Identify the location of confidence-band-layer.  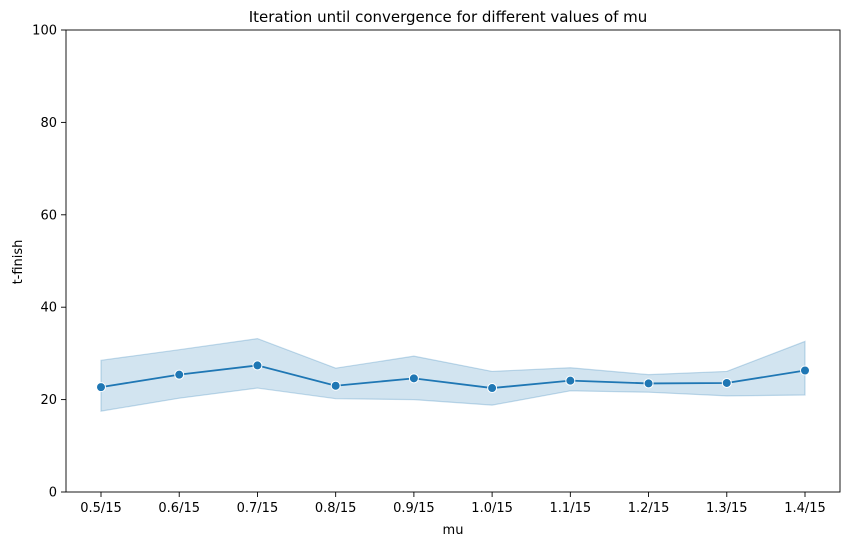
(453, 375).